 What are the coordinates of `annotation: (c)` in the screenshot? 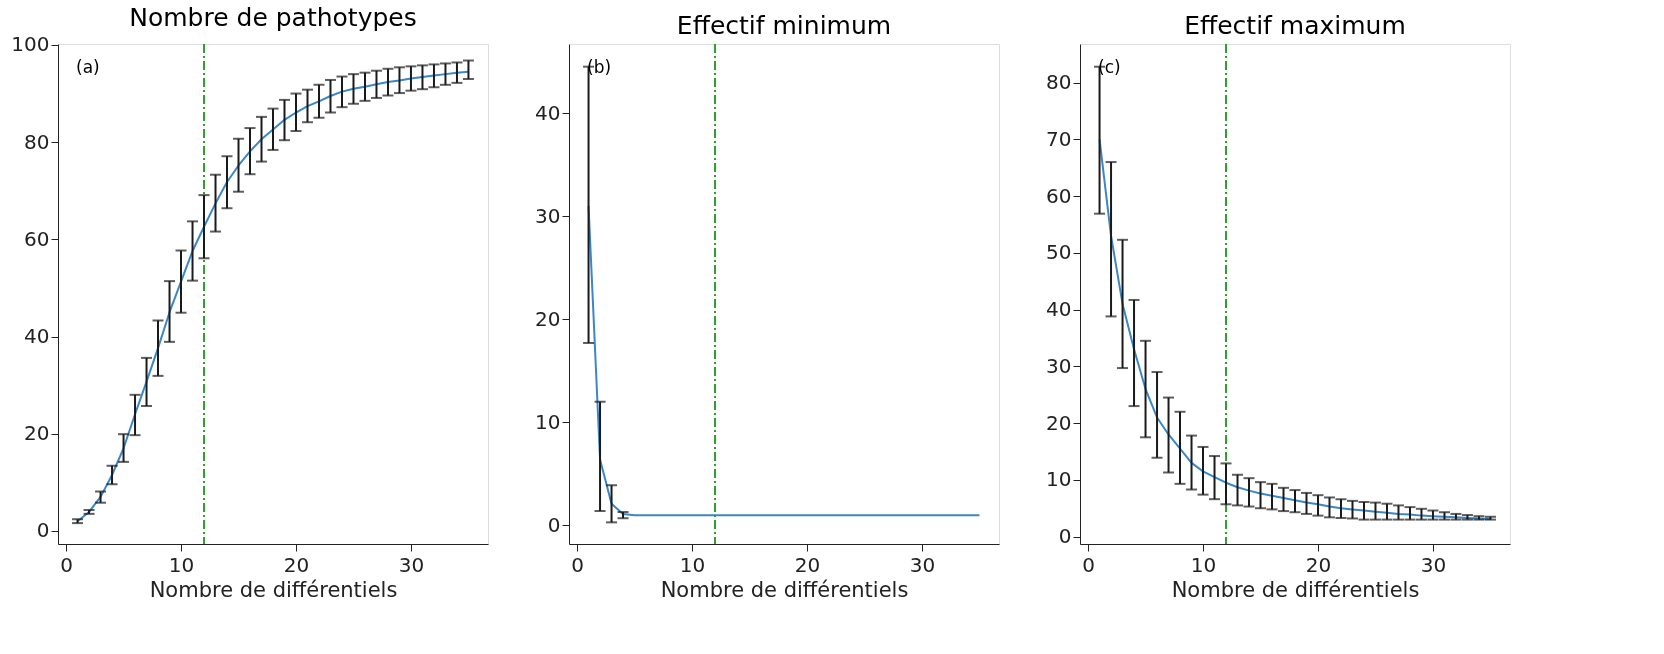 It's located at (1109, 67).